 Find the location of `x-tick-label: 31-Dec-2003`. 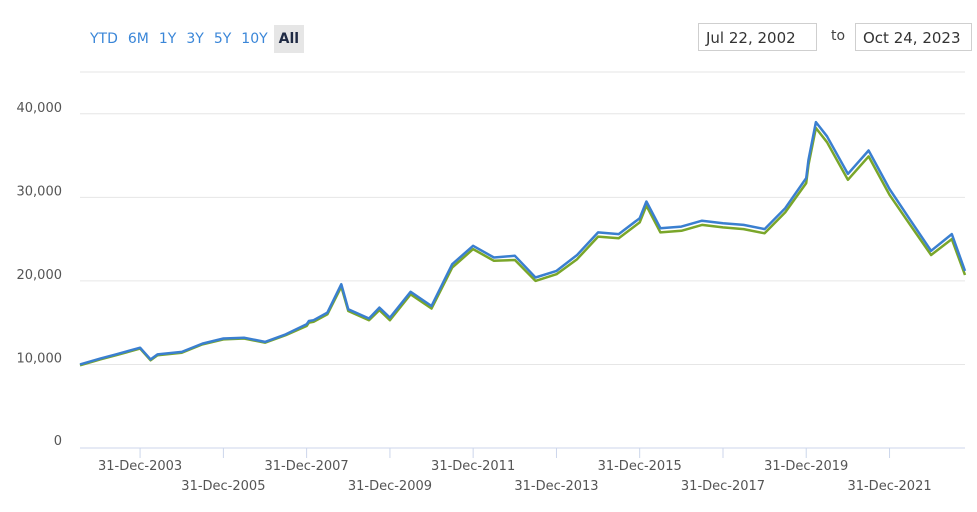

x-tick-label: 31-Dec-2003 is located at coordinates (140, 466).